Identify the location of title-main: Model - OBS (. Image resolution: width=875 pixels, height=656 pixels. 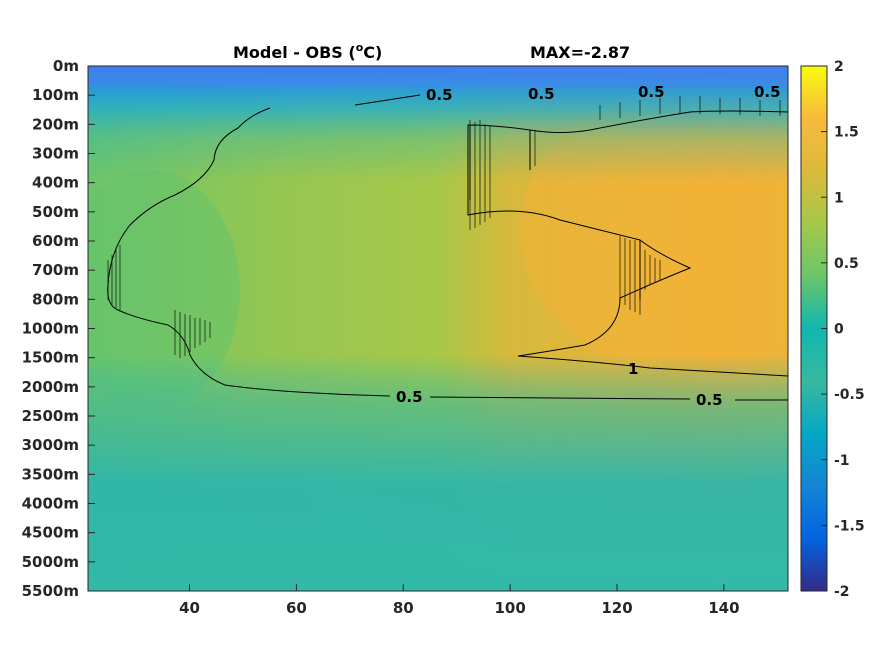
(294, 52).